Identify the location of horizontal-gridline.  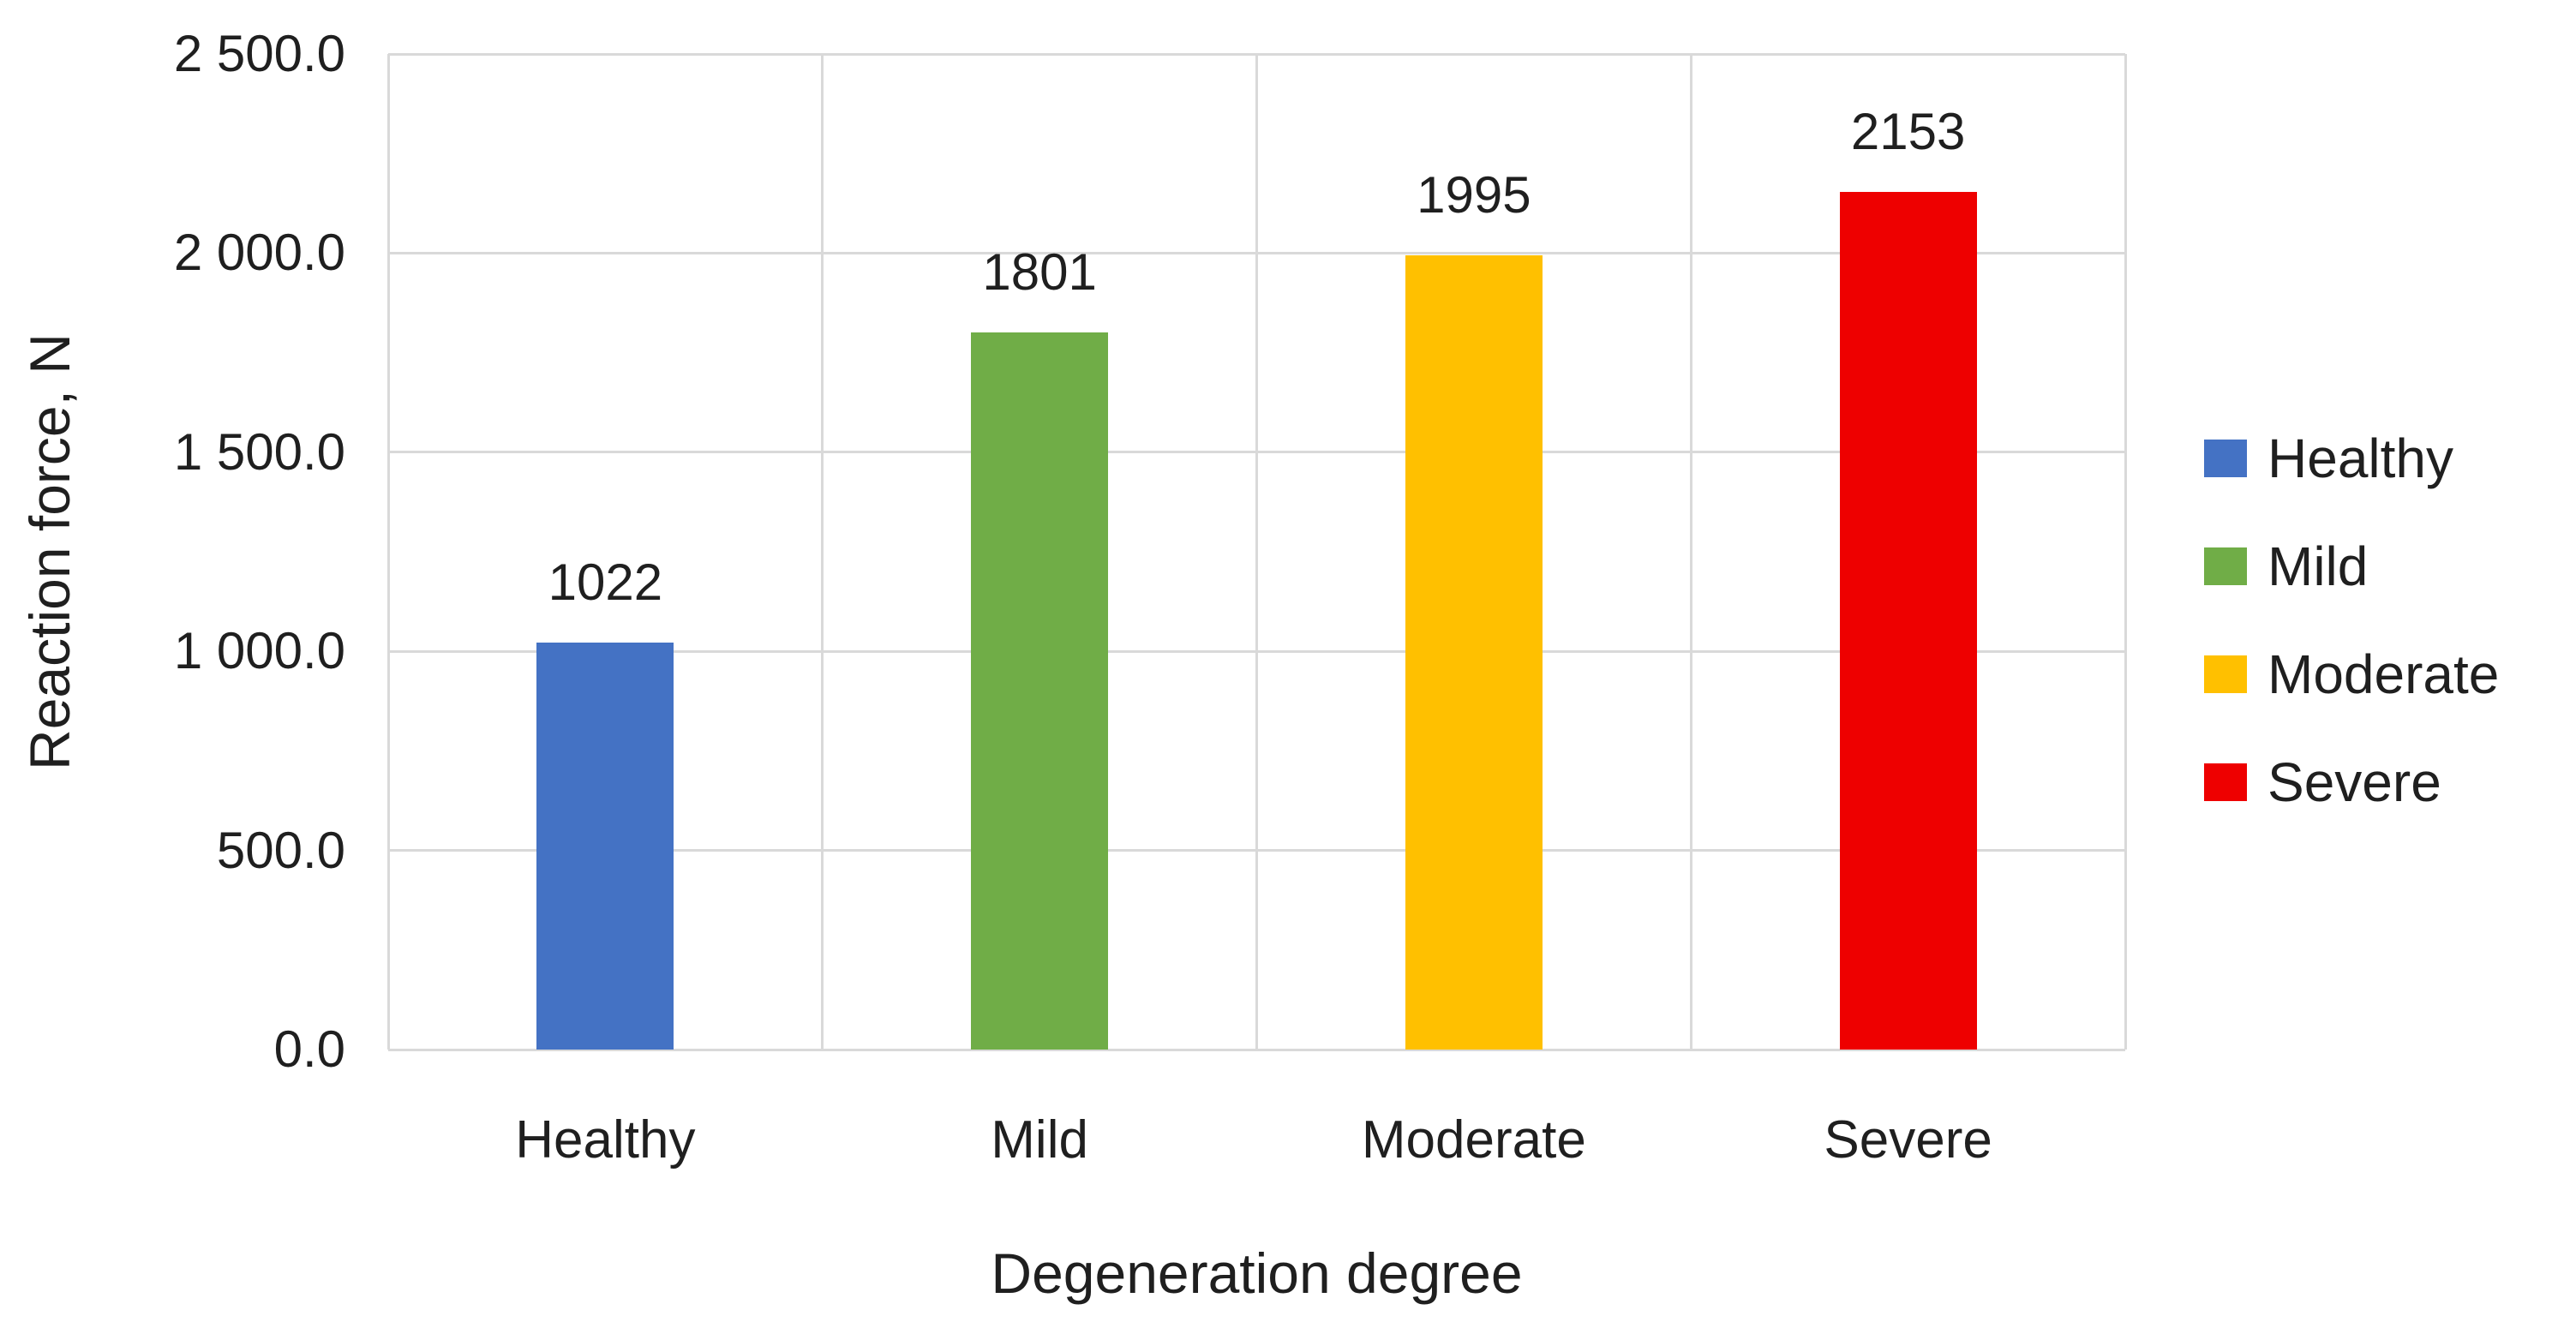
(1256, 1049).